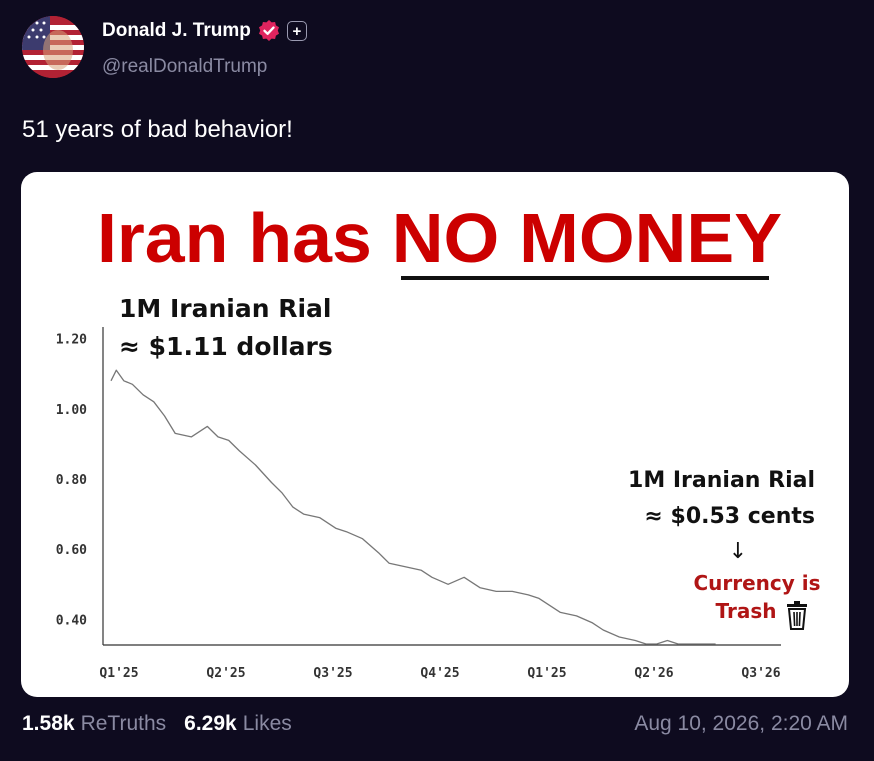 Image resolution: width=874 pixels, height=761 pixels. I want to click on x-axis-ticks: Q1'25 Q2'25 Q3'25 Q4'25 Q1'25 Q2'26 Q3'26, so click(439, 673).